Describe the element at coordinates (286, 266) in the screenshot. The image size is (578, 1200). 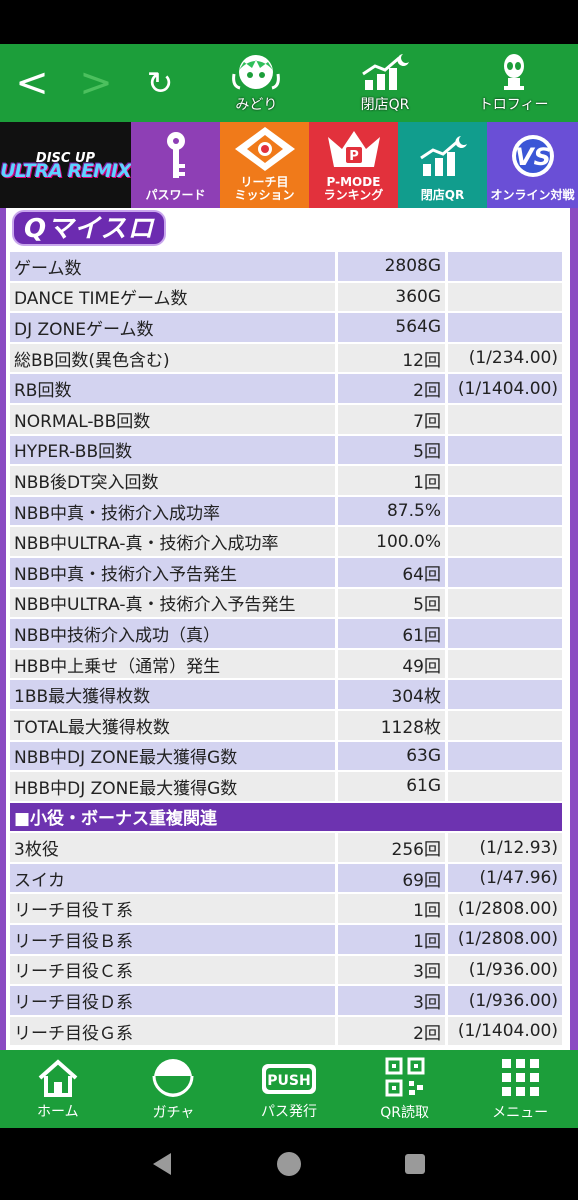
I see `table-row: ゲーム数 2808G` at that location.